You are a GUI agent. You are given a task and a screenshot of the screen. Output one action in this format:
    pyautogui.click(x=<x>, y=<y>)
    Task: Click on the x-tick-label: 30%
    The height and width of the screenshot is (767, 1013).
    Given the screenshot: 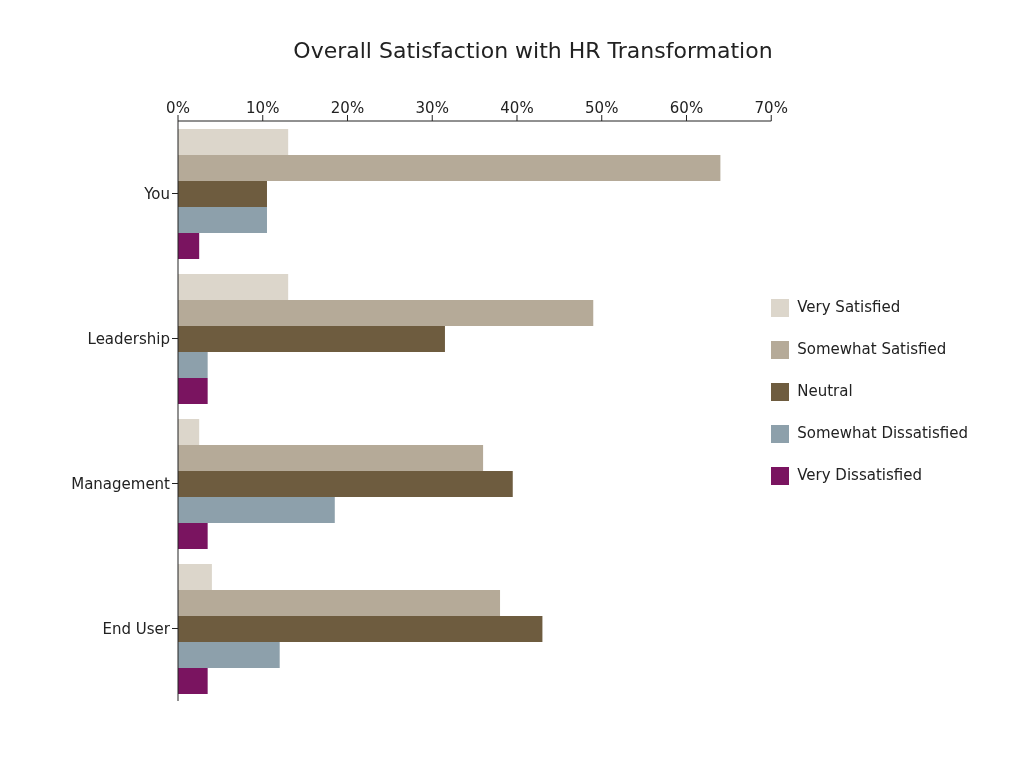 What is the action you would take?
    pyautogui.click(x=432, y=108)
    